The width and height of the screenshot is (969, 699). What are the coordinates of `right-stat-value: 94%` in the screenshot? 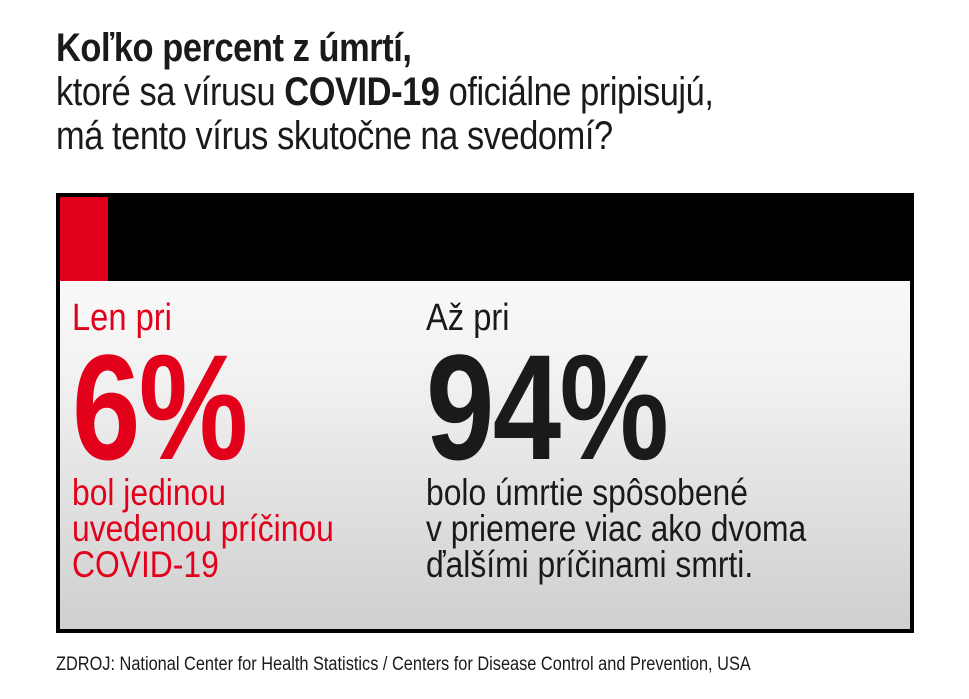 It's located at (547, 407).